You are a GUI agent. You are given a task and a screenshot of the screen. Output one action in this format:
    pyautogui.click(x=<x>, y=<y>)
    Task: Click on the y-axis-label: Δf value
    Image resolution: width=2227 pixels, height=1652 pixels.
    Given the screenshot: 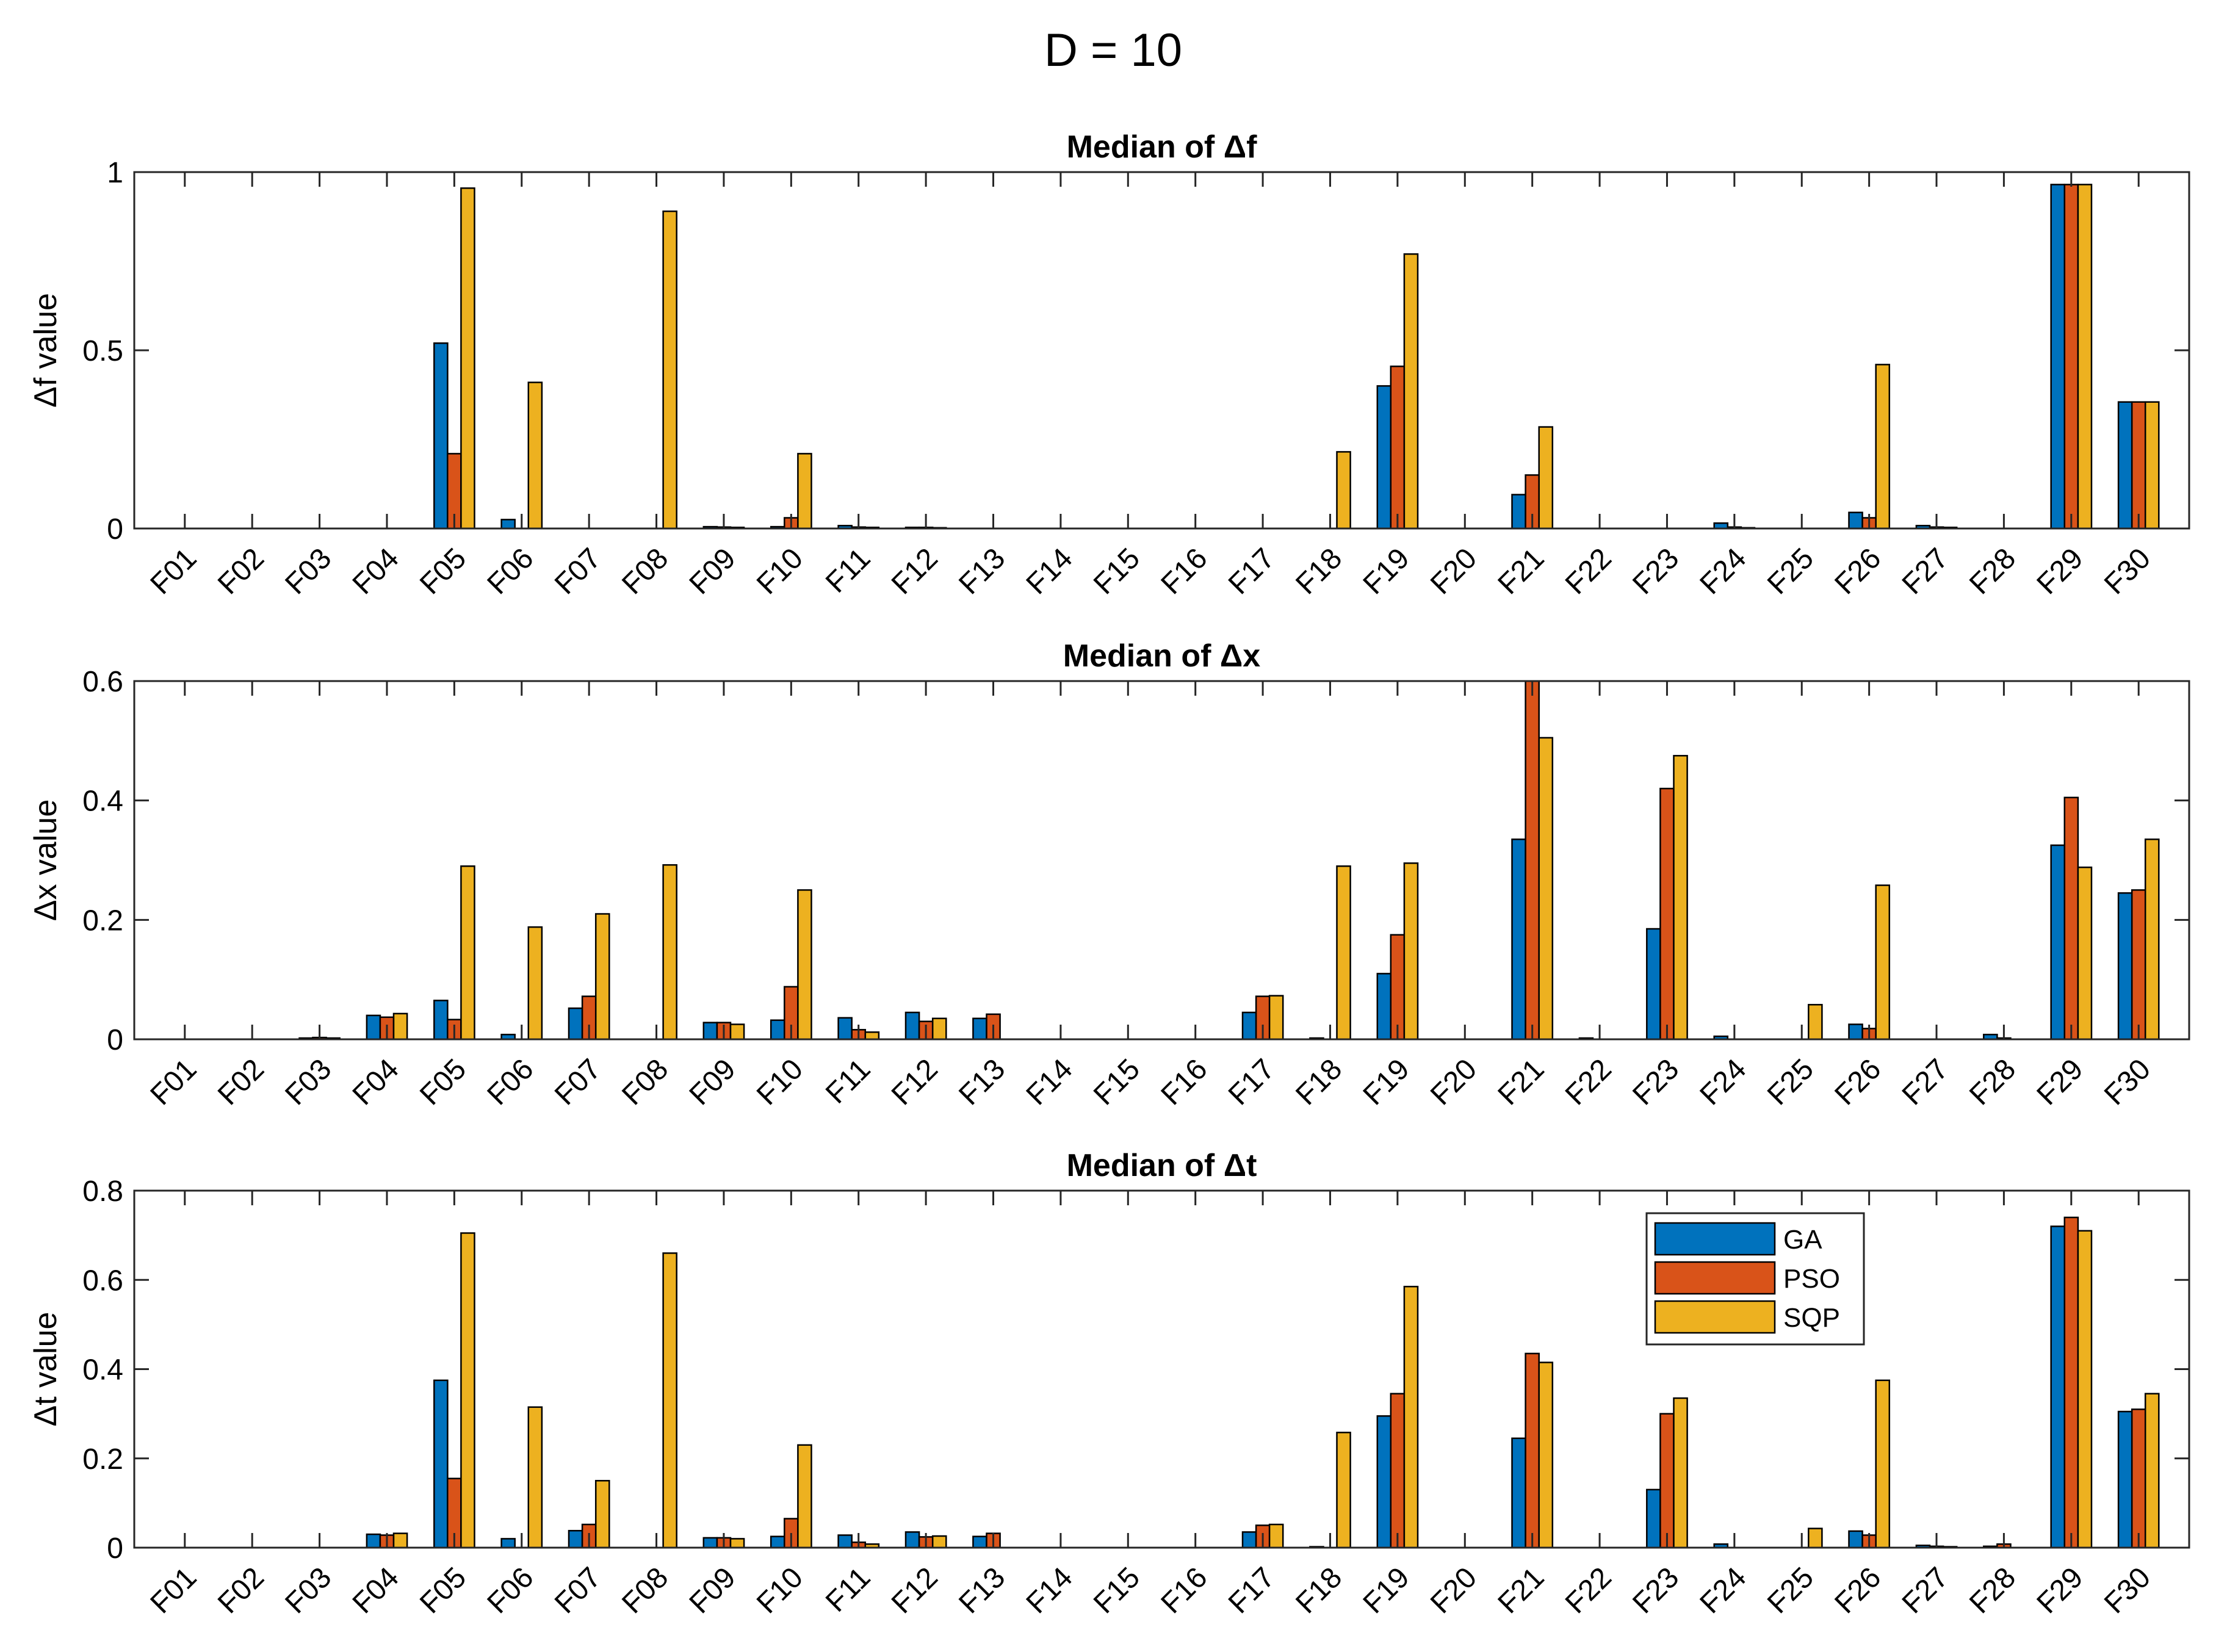 What is the action you would take?
    pyautogui.click(x=45, y=350)
    